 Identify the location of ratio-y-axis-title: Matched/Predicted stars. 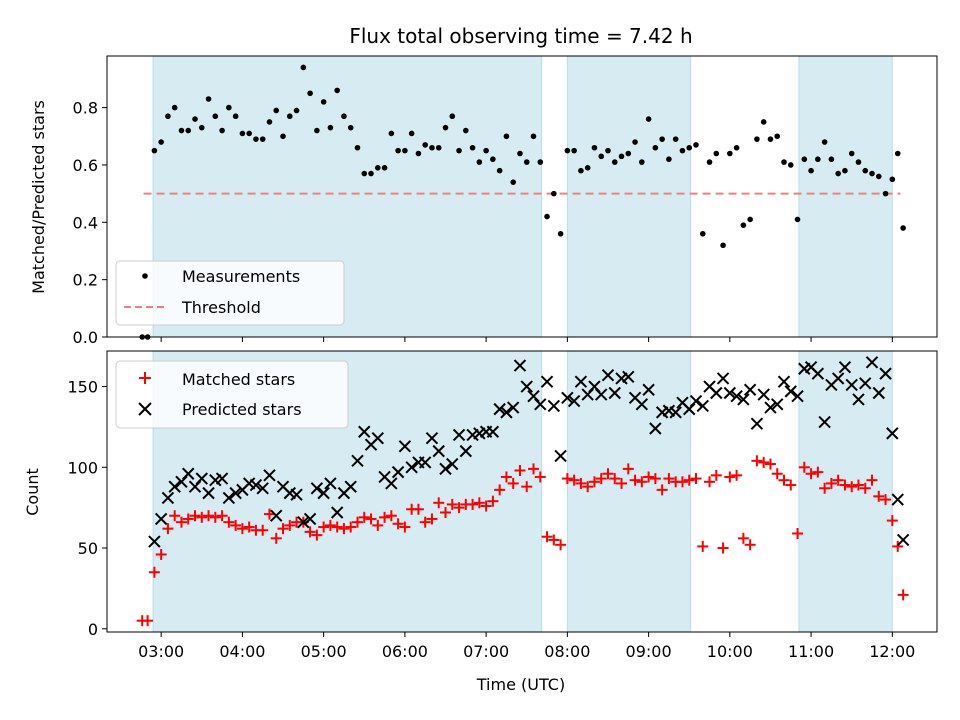
(38, 197).